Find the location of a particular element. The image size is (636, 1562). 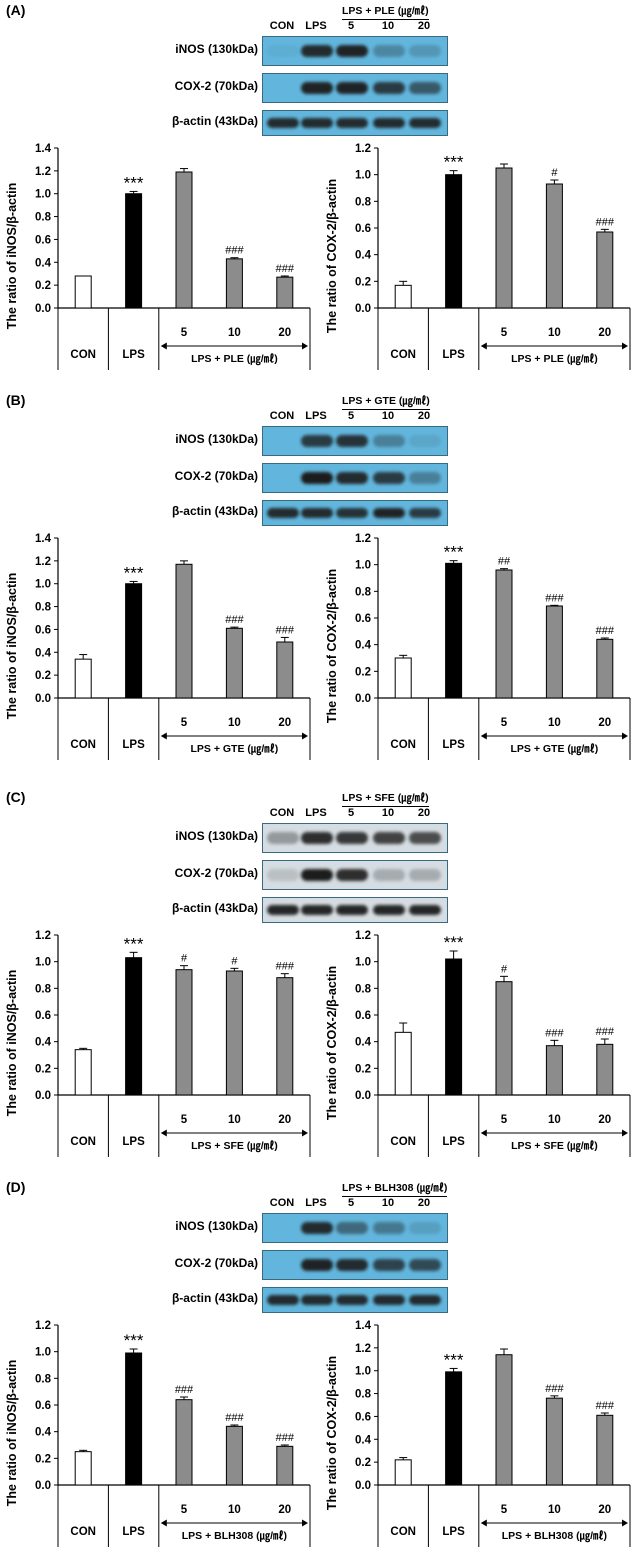

significance-label: # is located at coordinates (554, 173).